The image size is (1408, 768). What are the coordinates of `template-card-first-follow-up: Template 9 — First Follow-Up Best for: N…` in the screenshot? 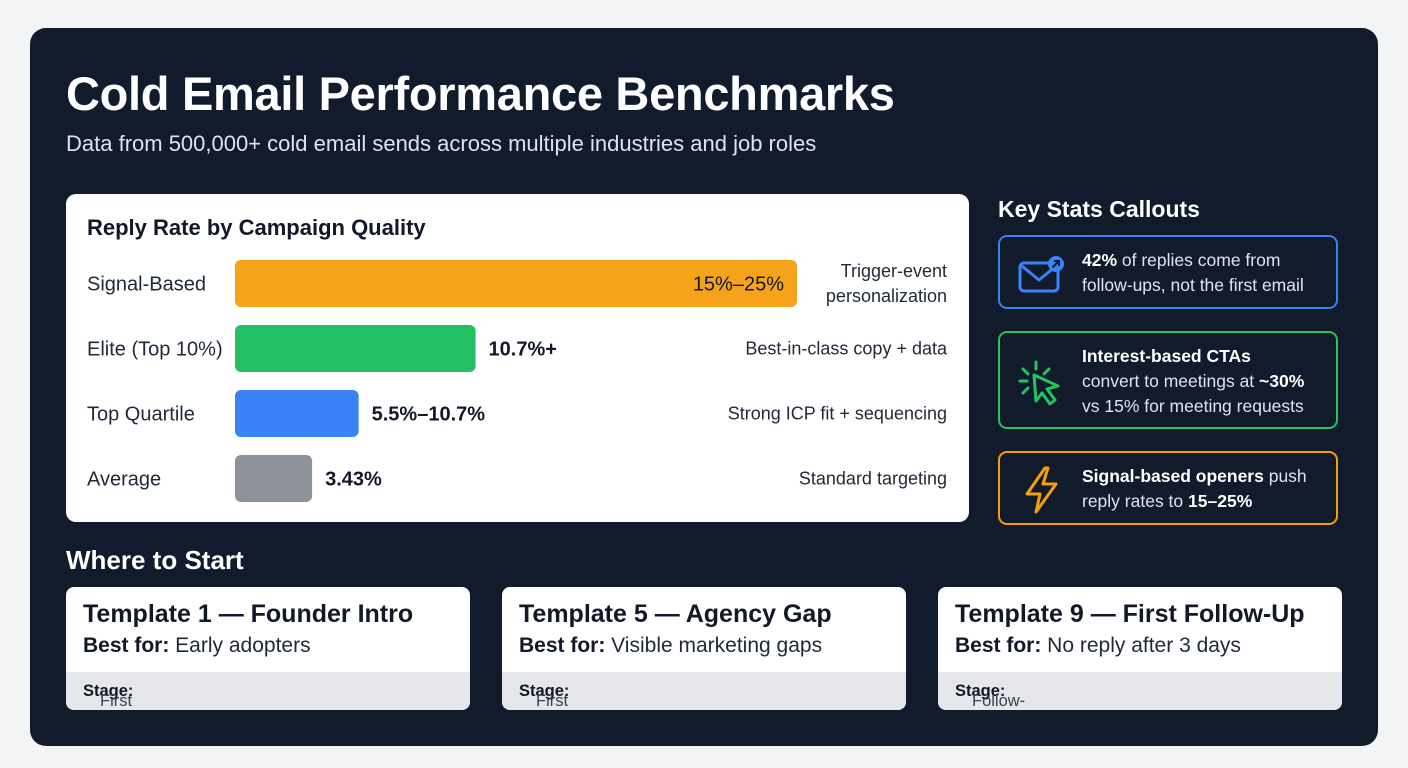 It's located at (1140, 648).